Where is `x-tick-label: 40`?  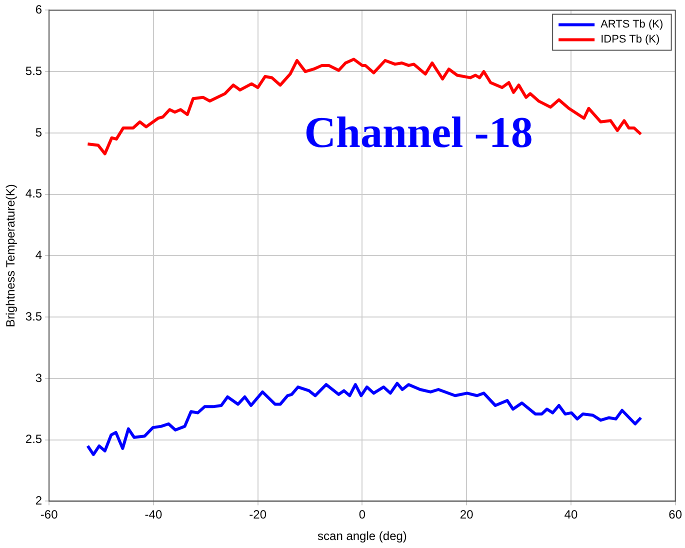 x-tick-label: 40 is located at coordinates (571, 515).